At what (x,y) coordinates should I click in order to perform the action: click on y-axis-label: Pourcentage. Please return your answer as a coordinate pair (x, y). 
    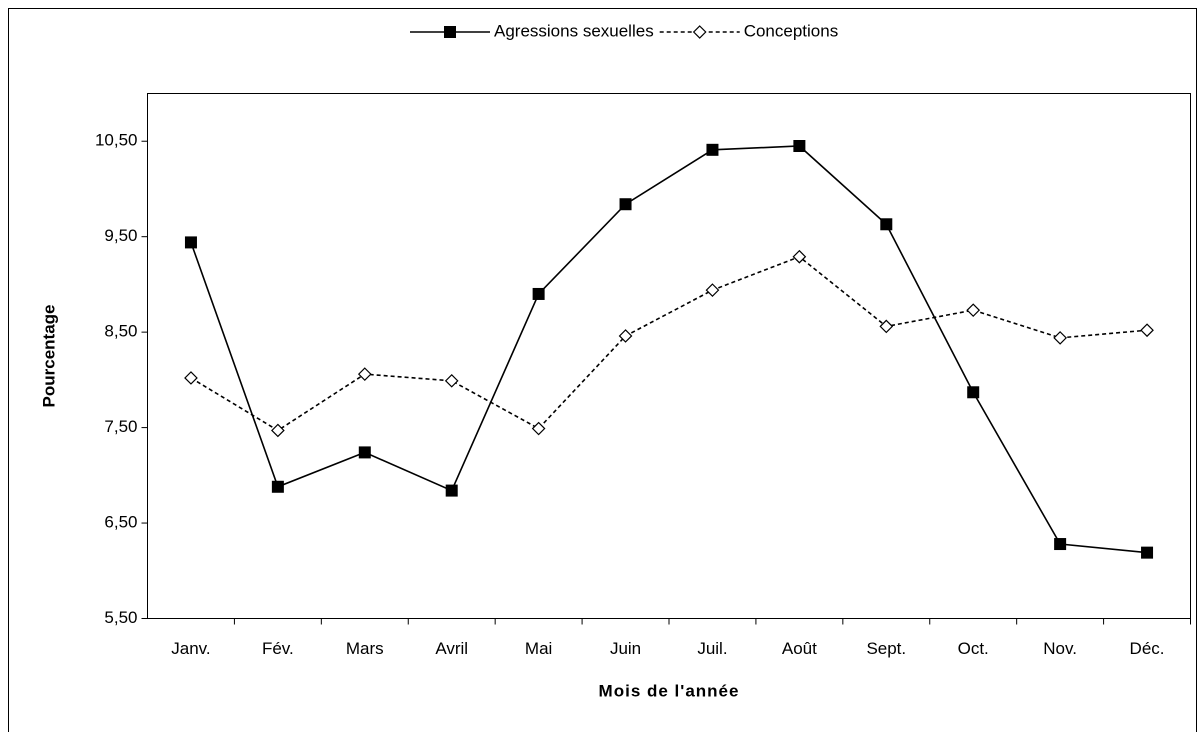
    Looking at the image, I should click on (48, 356).